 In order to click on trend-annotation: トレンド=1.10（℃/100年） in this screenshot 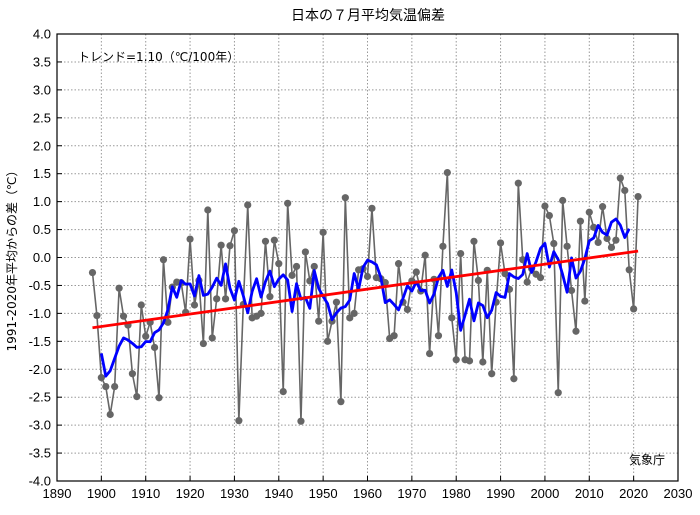, I will do `click(158, 57)`.